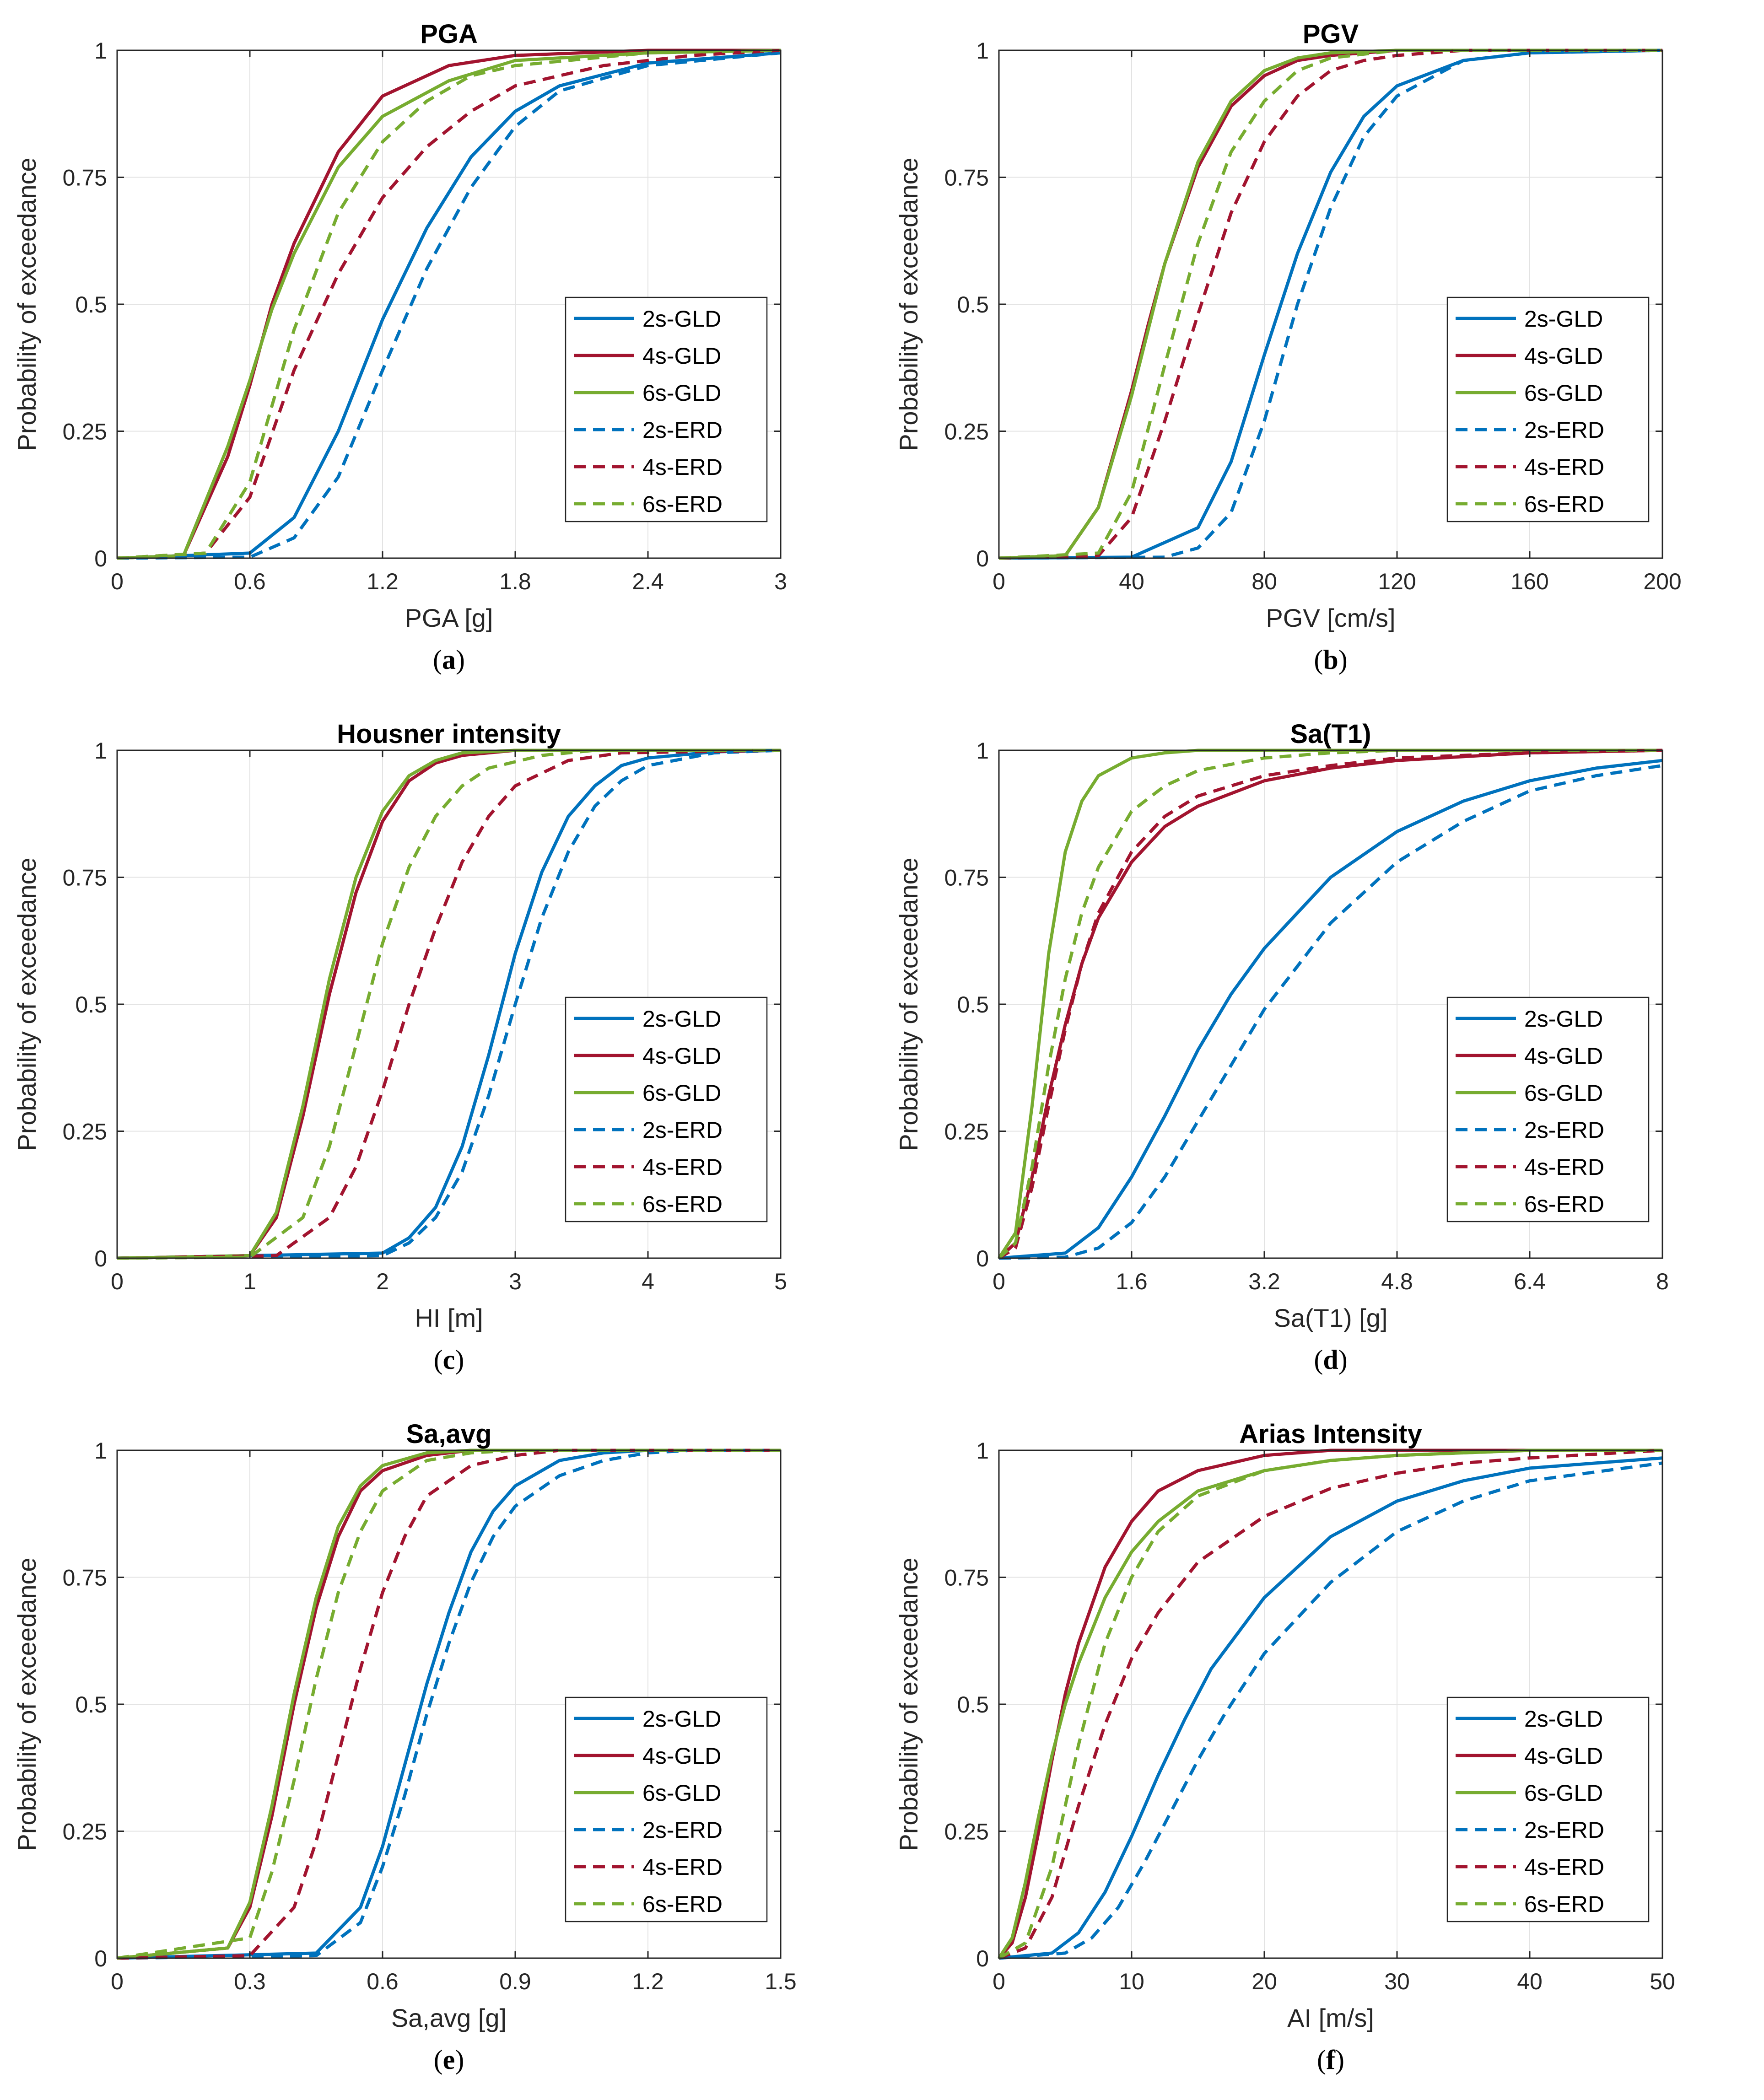 This screenshot has width=1764, height=2100. Describe the element at coordinates (1132, 1281) in the screenshot. I see `x-tick-label: 1.6` at that location.